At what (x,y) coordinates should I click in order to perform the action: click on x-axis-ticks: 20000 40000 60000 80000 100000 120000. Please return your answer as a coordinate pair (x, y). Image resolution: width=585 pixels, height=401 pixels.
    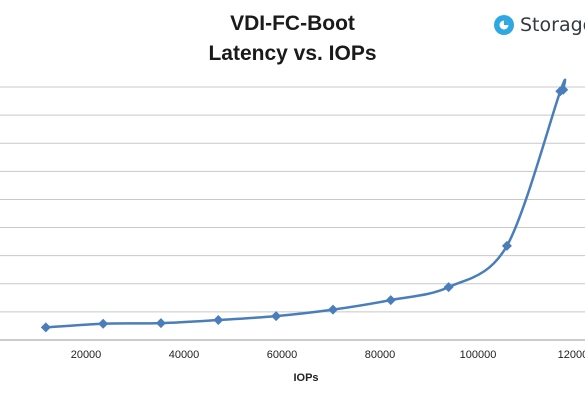
    Looking at the image, I should click on (328, 355).